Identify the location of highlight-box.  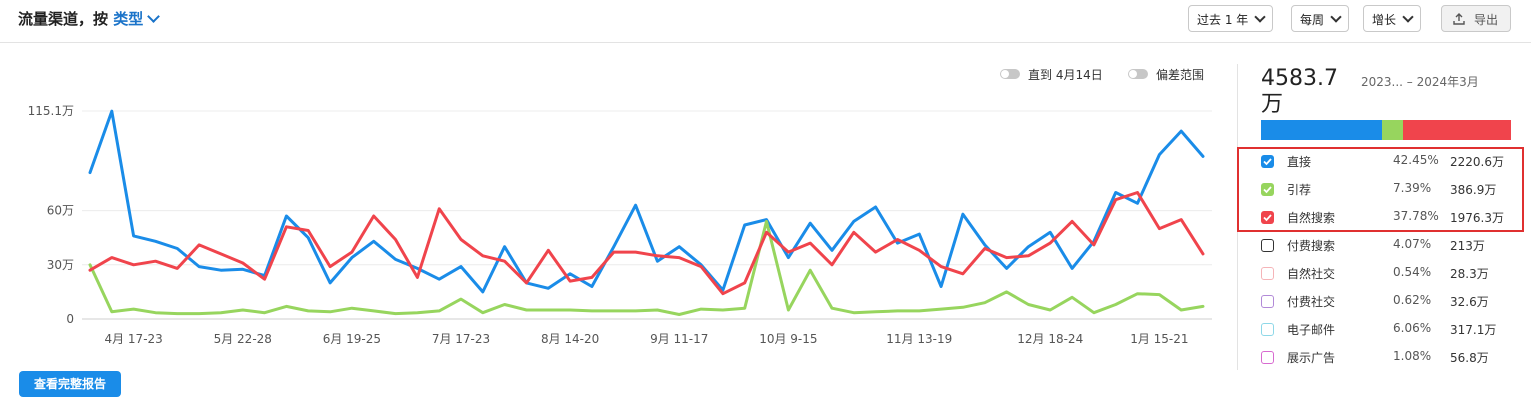
(1380, 189).